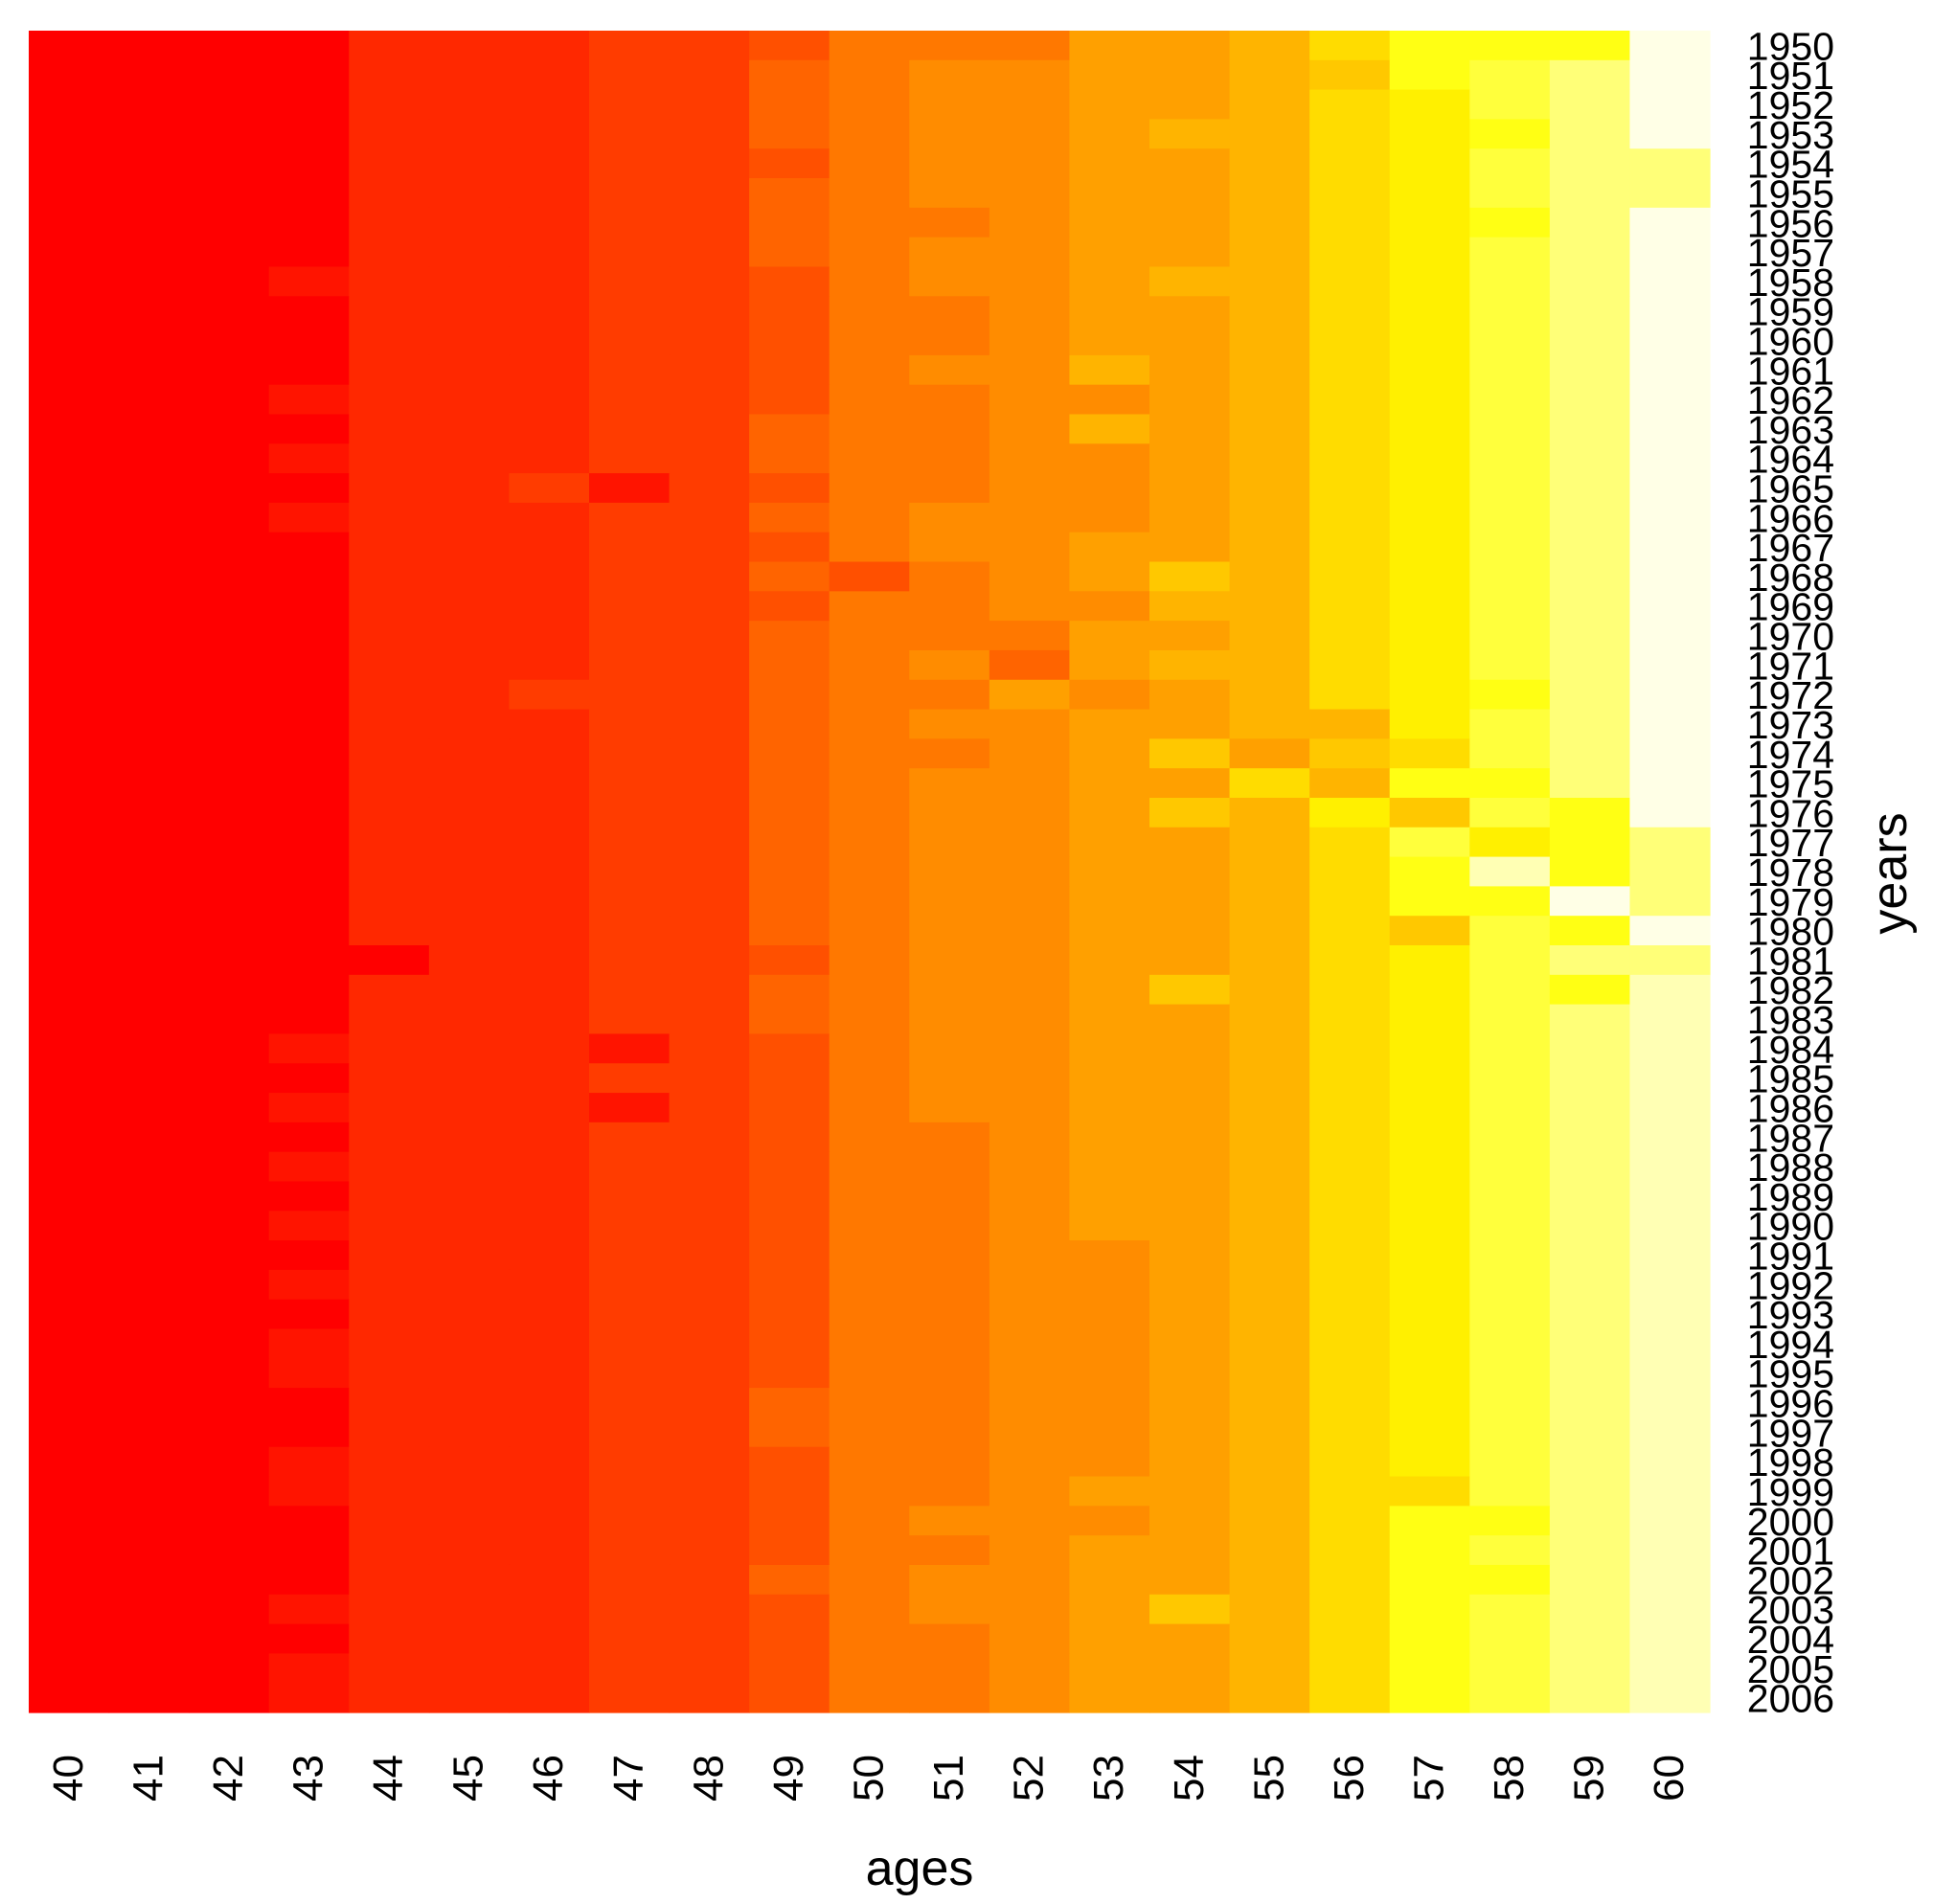 The image size is (1933, 1904). What do you see at coordinates (1790, 1315) in the screenshot?
I see `y-tick-1993: 1993` at bounding box center [1790, 1315].